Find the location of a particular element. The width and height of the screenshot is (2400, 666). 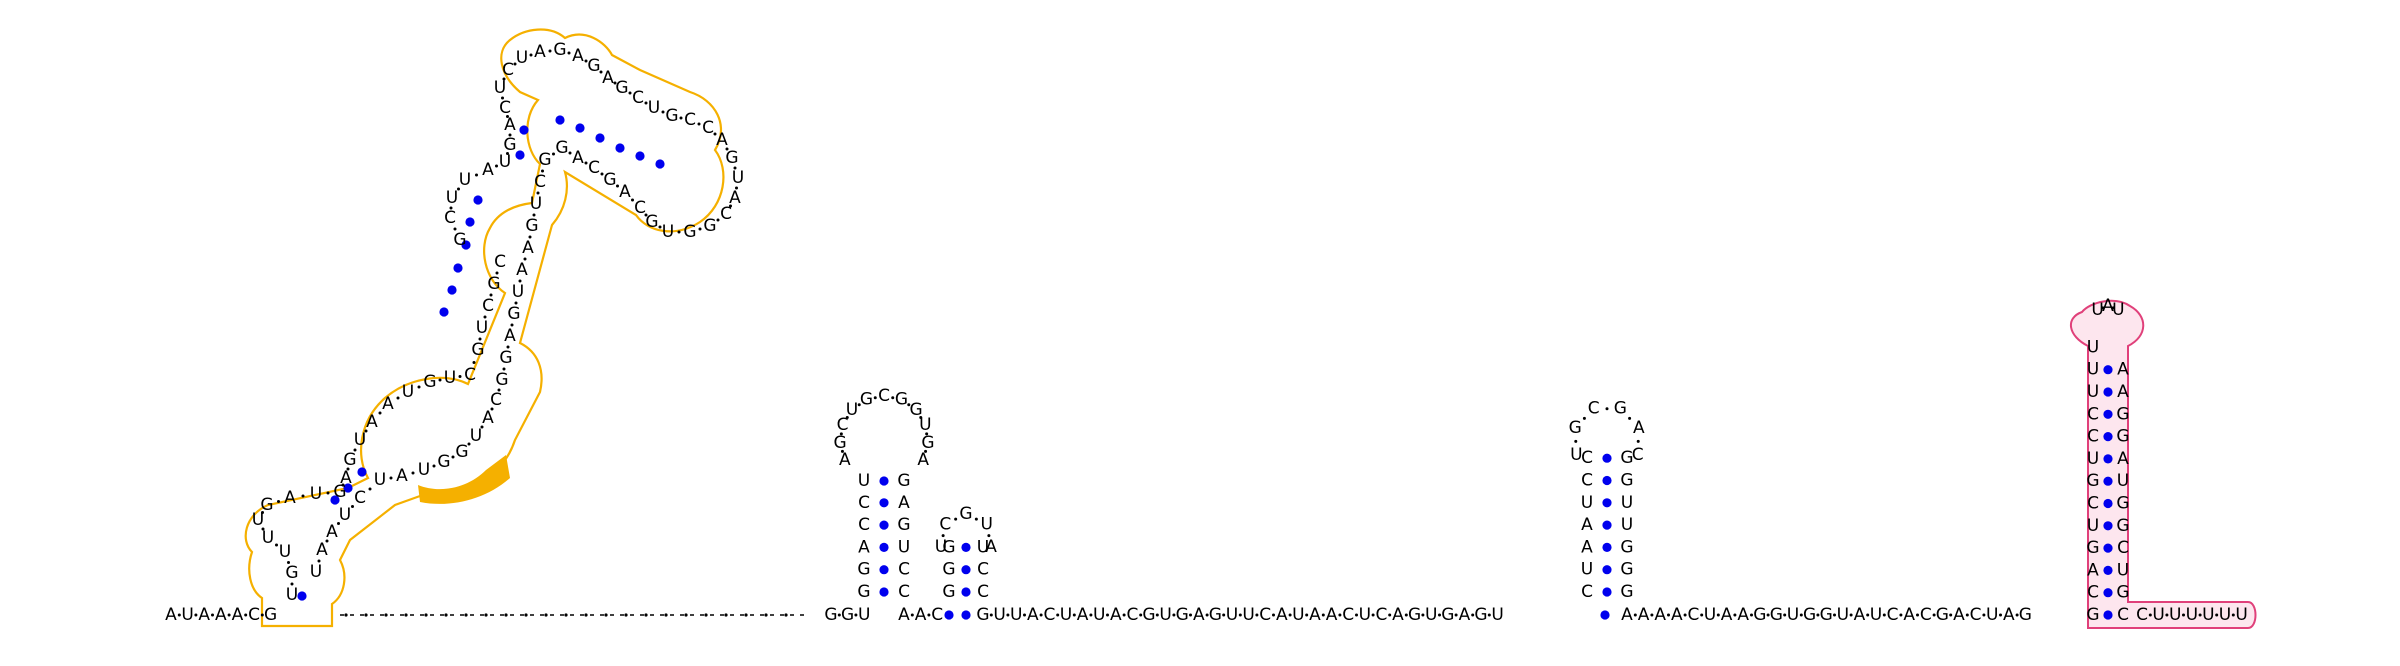

loop-nucleotide: U is located at coordinates (925, 425).